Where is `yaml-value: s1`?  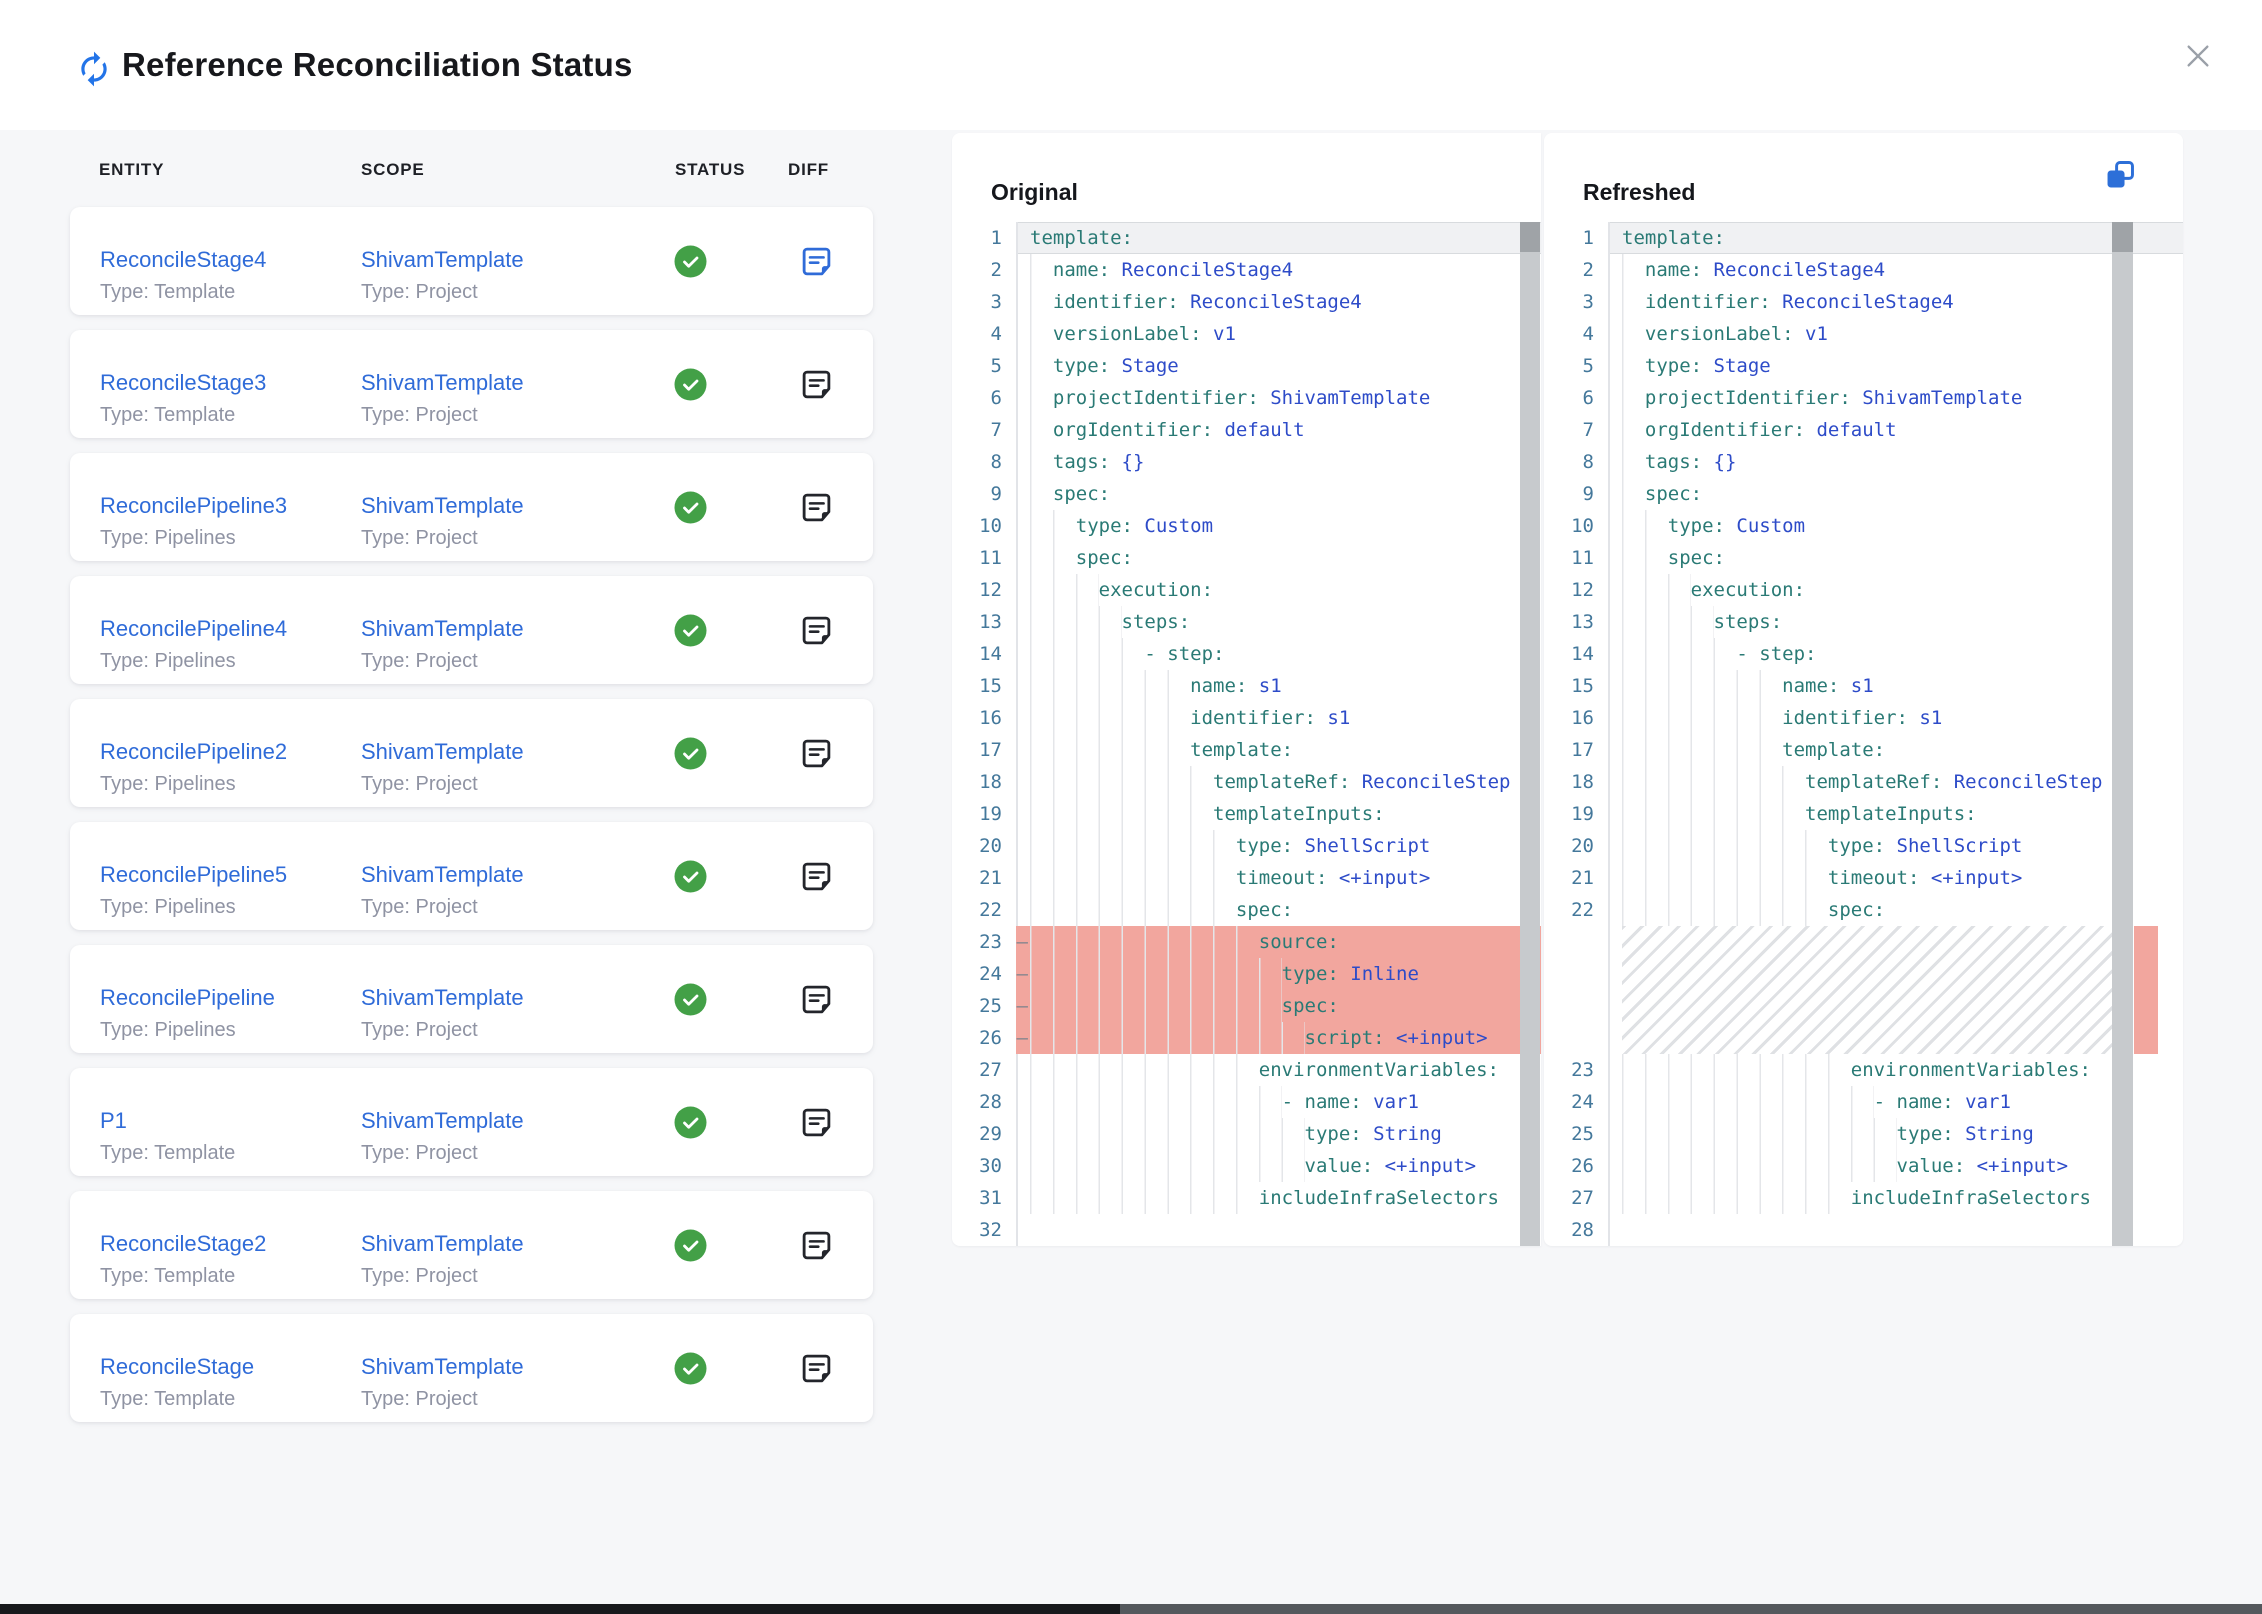
yaml-value: s1 is located at coordinates (1856, 686).